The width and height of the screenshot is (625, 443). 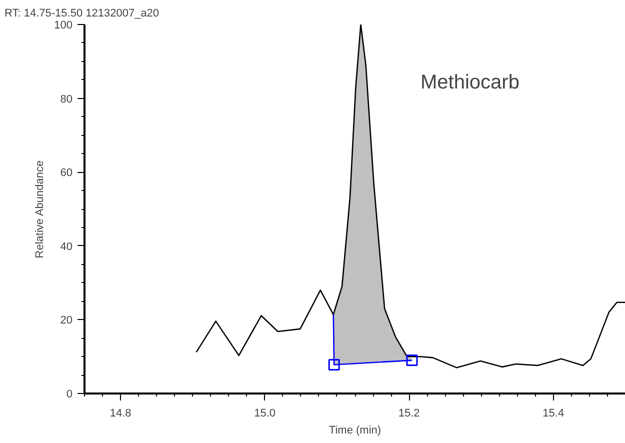 What do you see at coordinates (66, 99) in the screenshot?
I see `y-tick-label: 80` at bounding box center [66, 99].